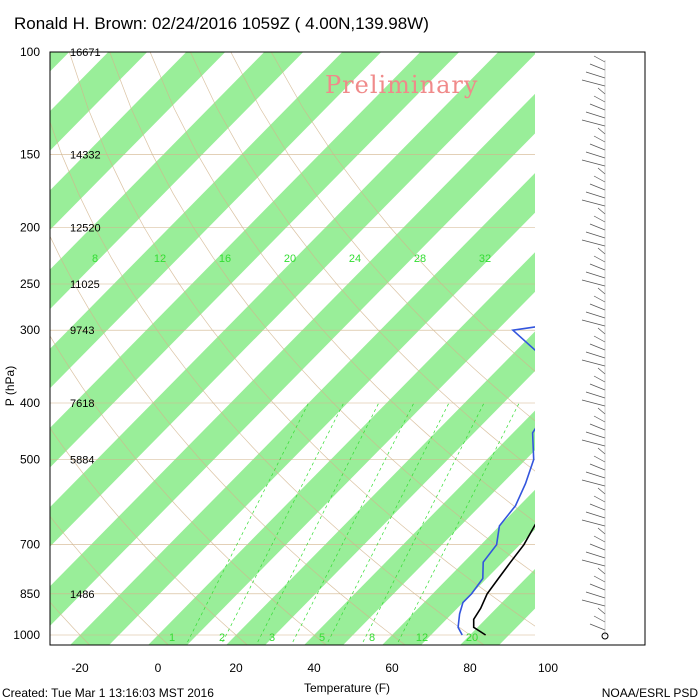 The height and width of the screenshot is (700, 700). I want to click on wind-barbs, so click(595, 347).